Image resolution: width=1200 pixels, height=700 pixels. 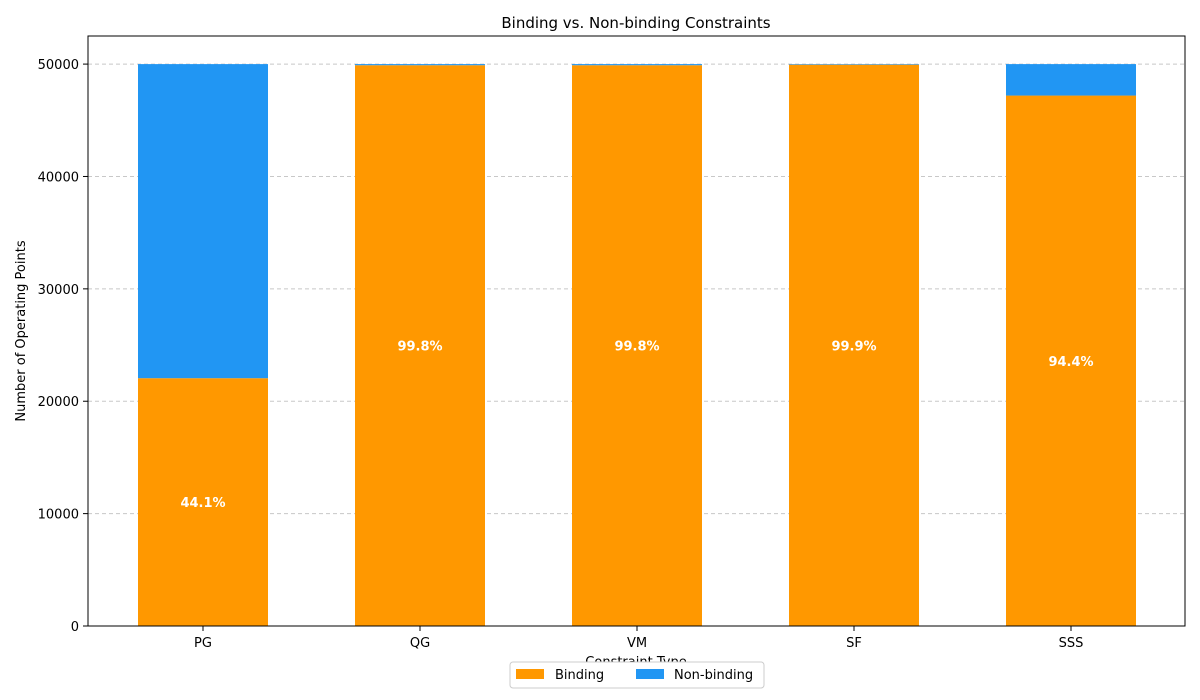 I want to click on bar-binding-vm, so click(x=637, y=345).